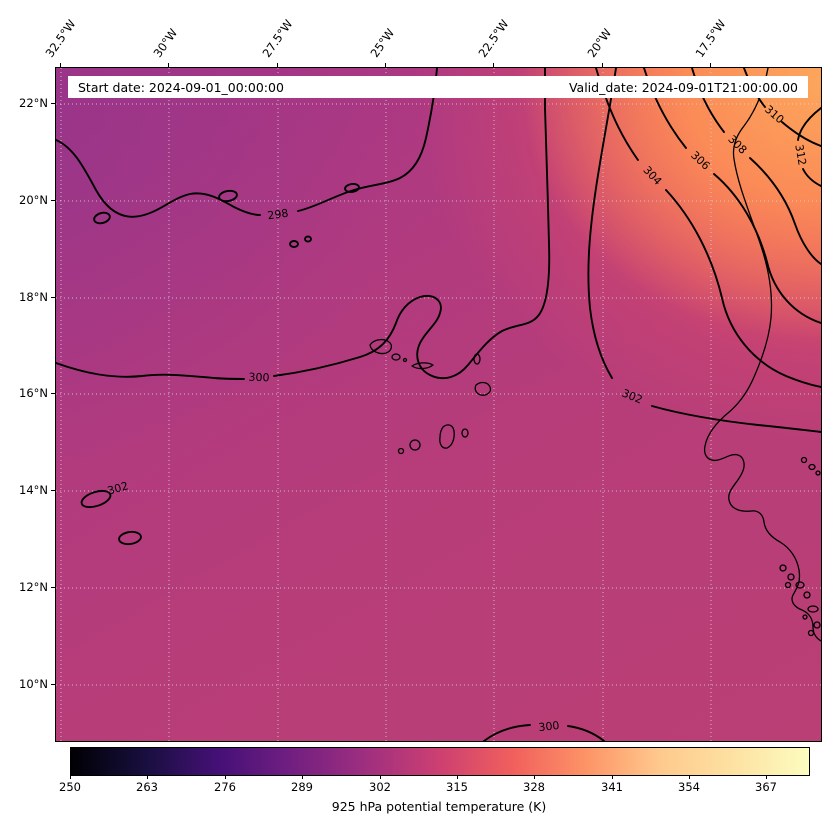 This screenshot has height=836, width=837. What do you see at coordinates (380, 787) in the screenshot?
I see `colorbar-tick-label: 302` at bounding box center [380, 787].